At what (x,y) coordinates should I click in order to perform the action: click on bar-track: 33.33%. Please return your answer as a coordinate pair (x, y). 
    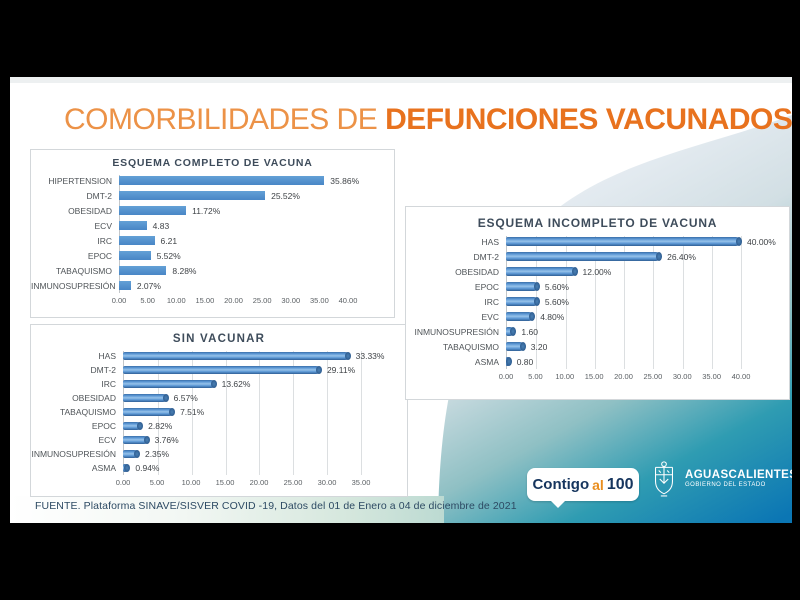
    Looking at the image, I should click on (253, 356).